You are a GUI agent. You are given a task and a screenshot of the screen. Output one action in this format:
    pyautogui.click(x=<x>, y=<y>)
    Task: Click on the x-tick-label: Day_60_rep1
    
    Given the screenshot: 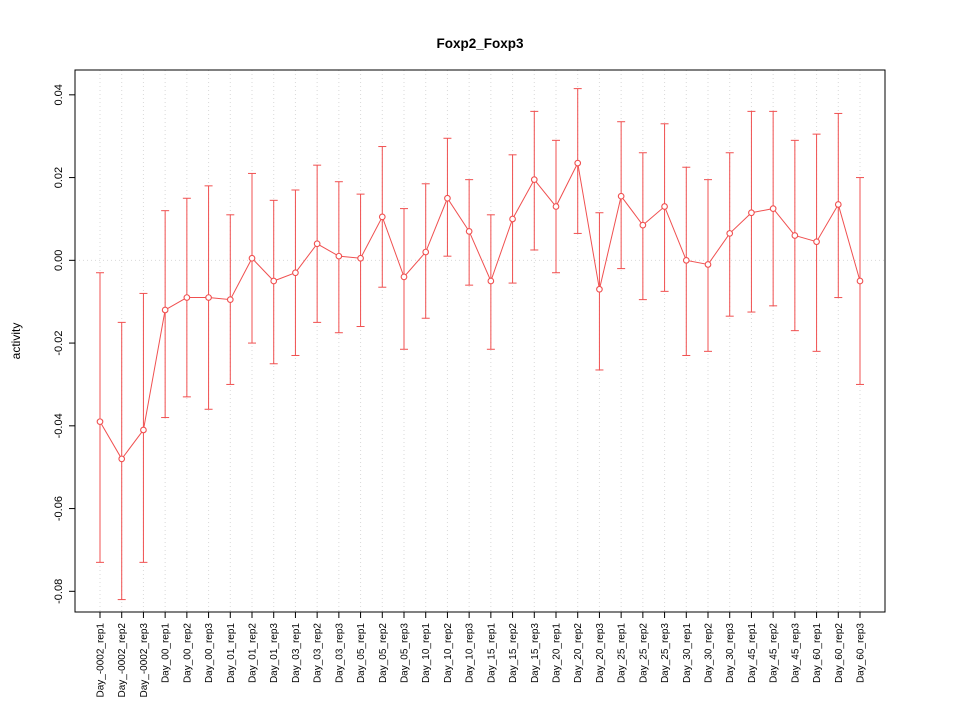 What is the action you would take?
    pyautogui.click(x=817, y=653)
    